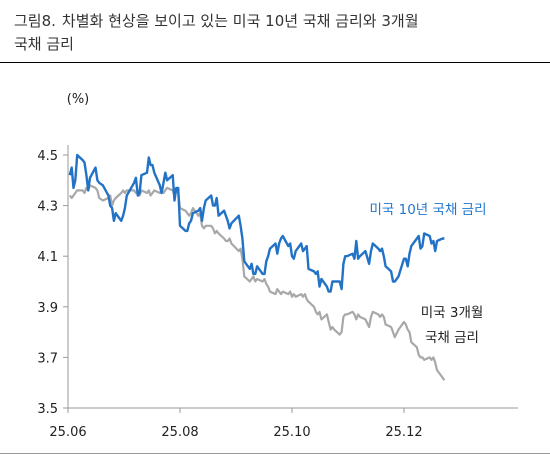  Describe the element at coordinates (67, 432) in the screenshot. I see `x-tick-label: 25.06` at that location.